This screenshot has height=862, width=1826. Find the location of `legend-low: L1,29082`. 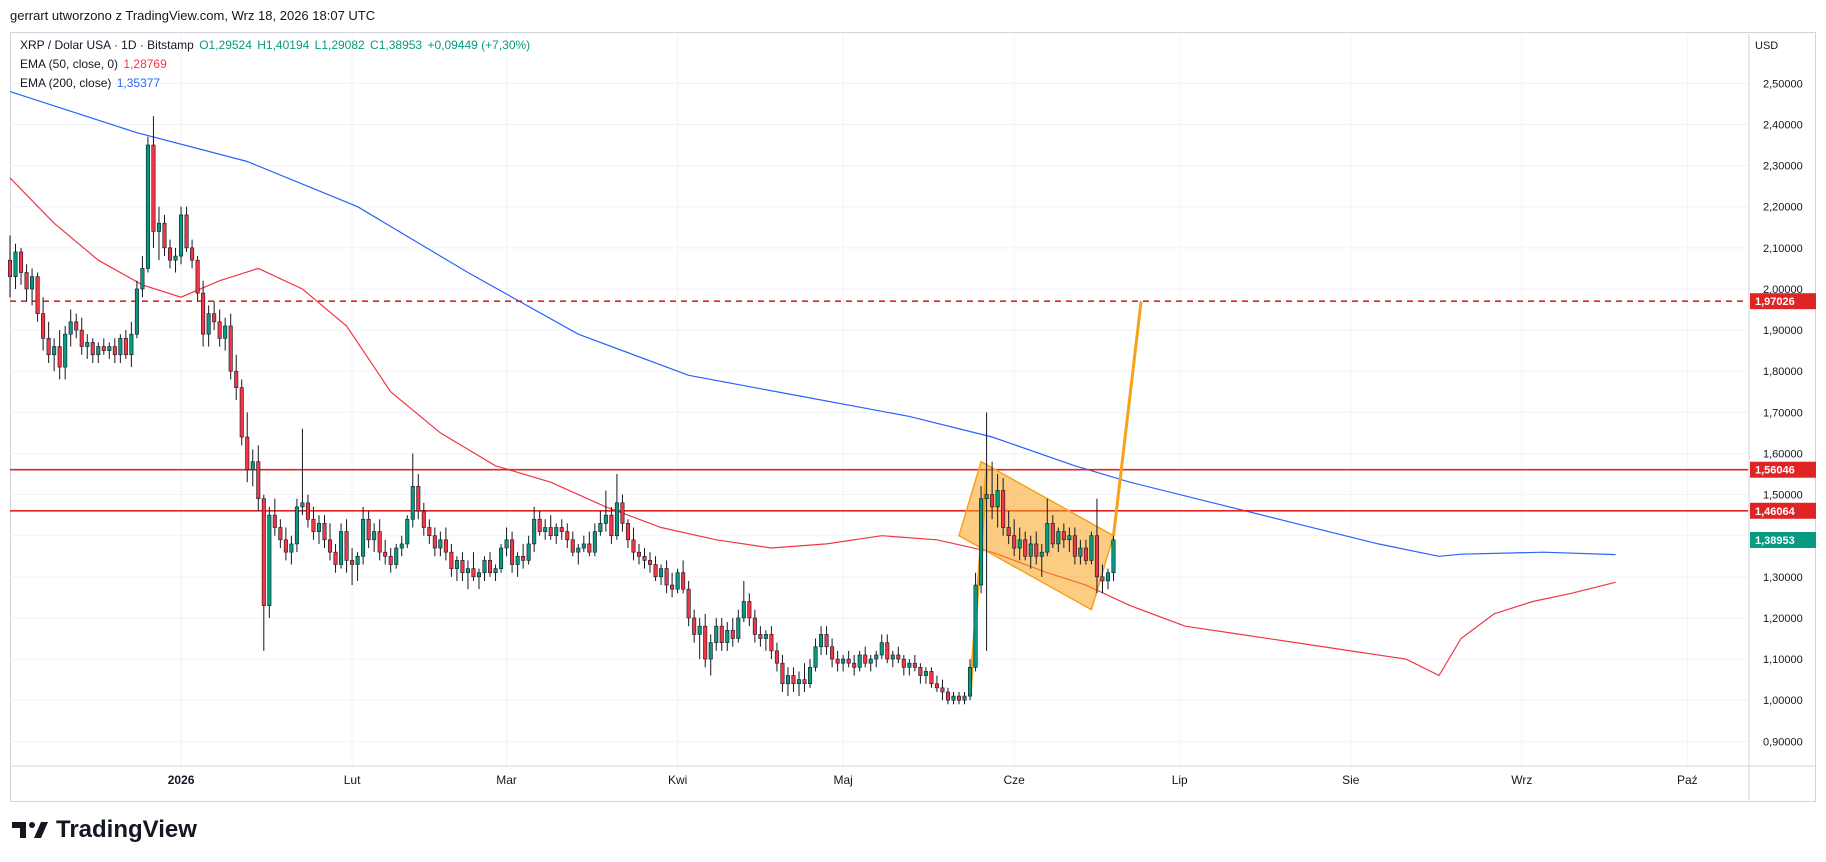

legend-low: L1,29082 is located at coordinates (339, 45).